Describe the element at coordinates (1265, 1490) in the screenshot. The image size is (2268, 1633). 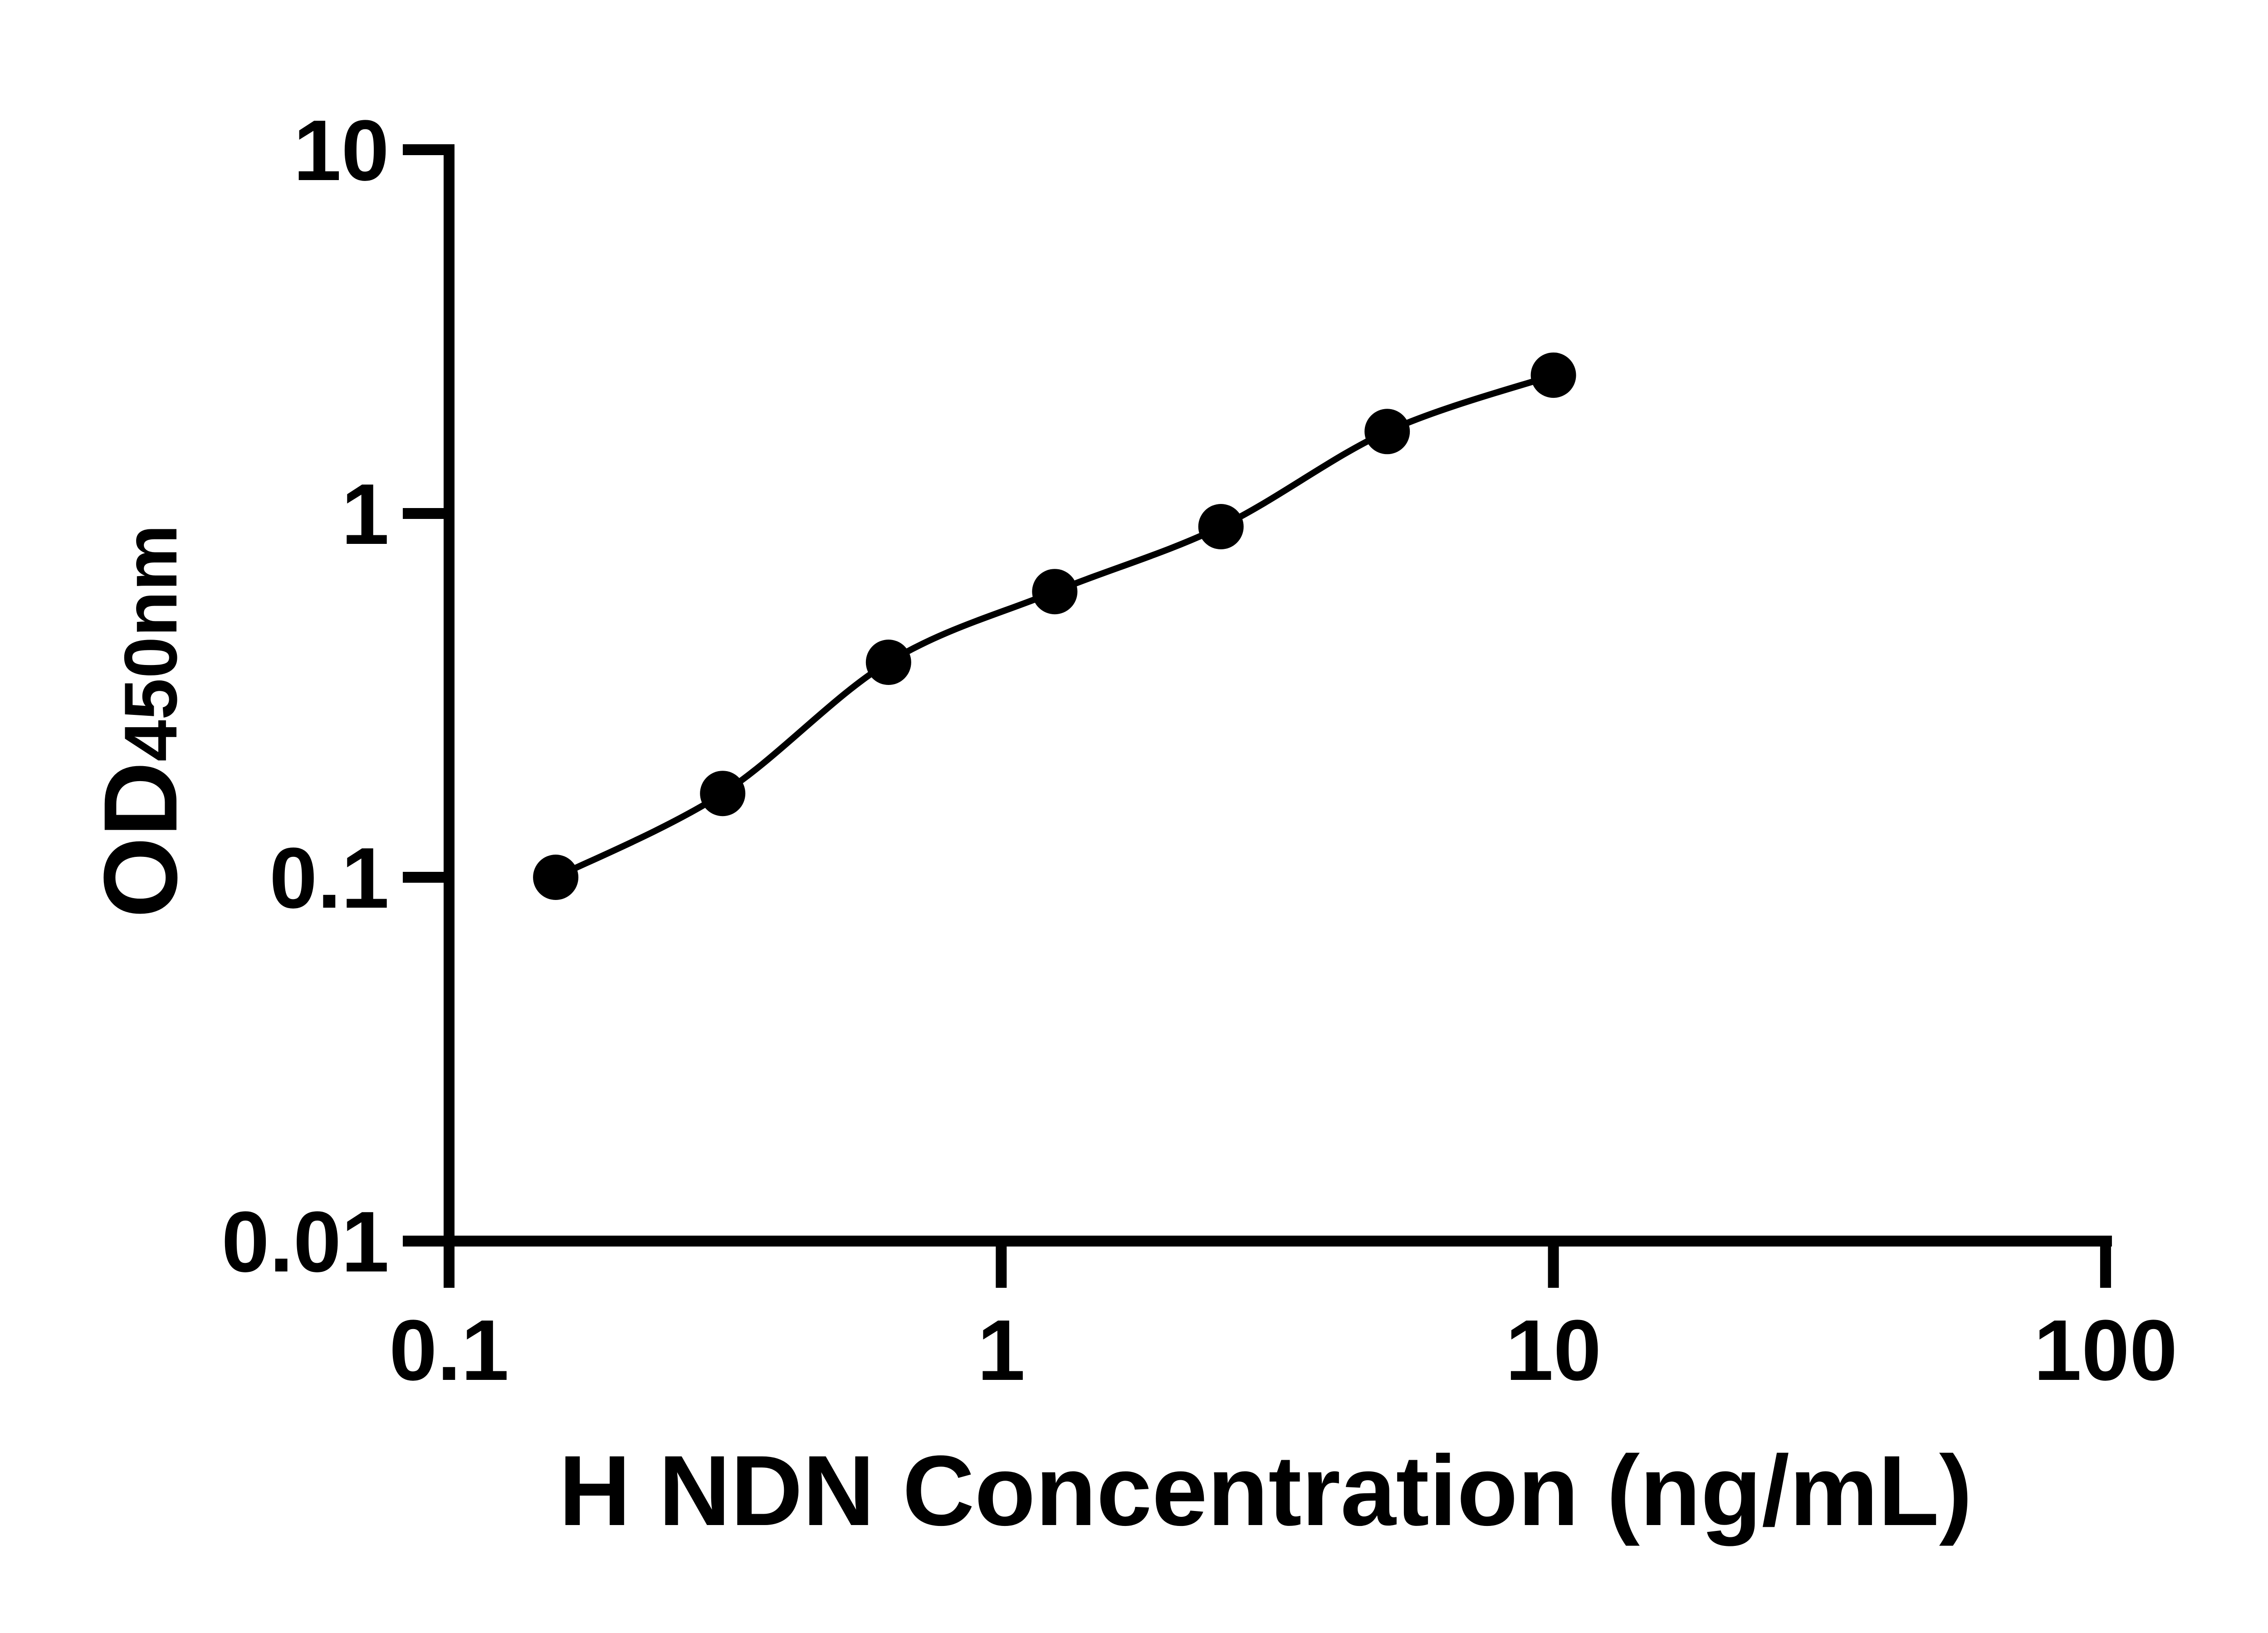
I see `x-axis-title: H NDN Concentration (ng/mL)` at that location.